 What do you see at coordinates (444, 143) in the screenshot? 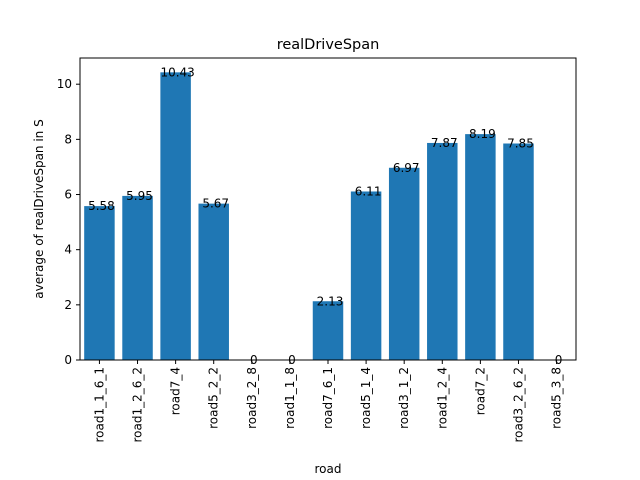
I see `data-label: 7.87` at bounding box center [444, 143].